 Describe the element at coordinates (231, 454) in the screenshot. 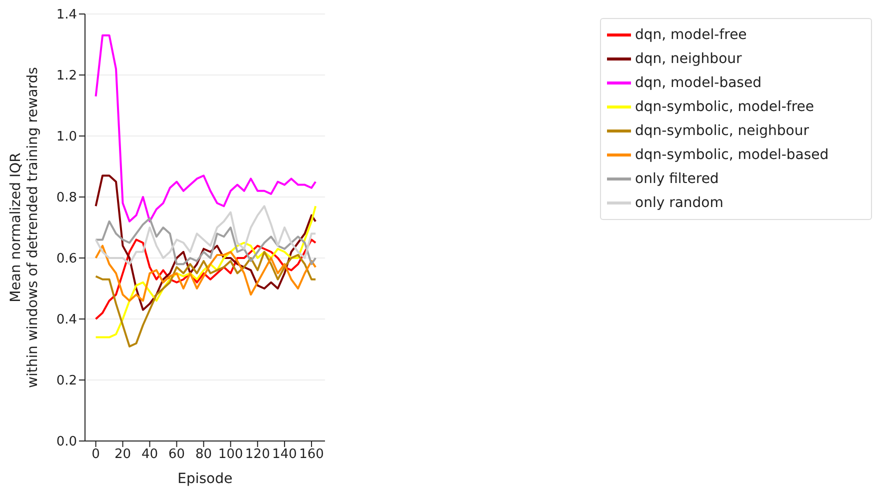

I see `x-tick-label: 100` at that location.